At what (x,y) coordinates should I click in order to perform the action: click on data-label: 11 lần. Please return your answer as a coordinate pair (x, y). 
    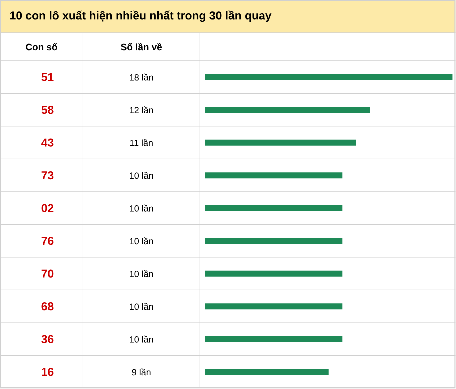
    Looking at the image, I should click on (141, 142).